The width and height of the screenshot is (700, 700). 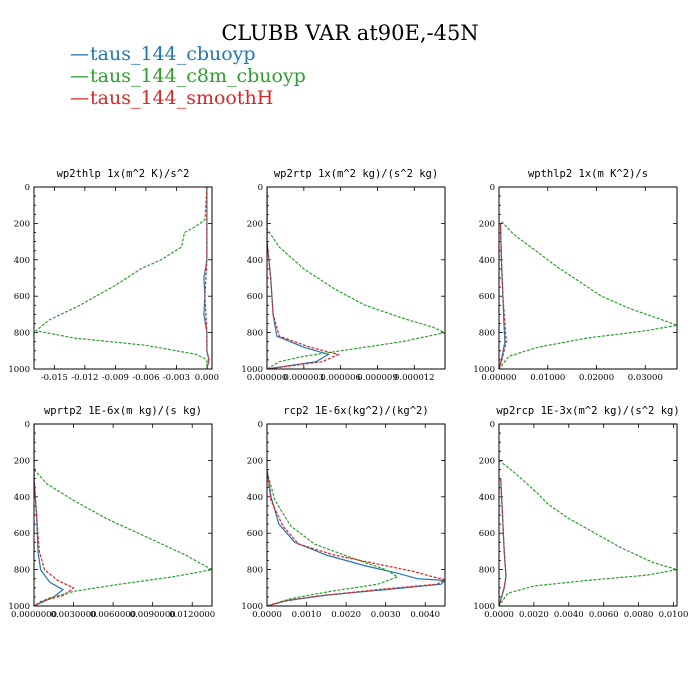 I want to click on legend-label-c8m-cbuoyp: taus_144_c8m_cbuoyp, so click(x=198, y=76).